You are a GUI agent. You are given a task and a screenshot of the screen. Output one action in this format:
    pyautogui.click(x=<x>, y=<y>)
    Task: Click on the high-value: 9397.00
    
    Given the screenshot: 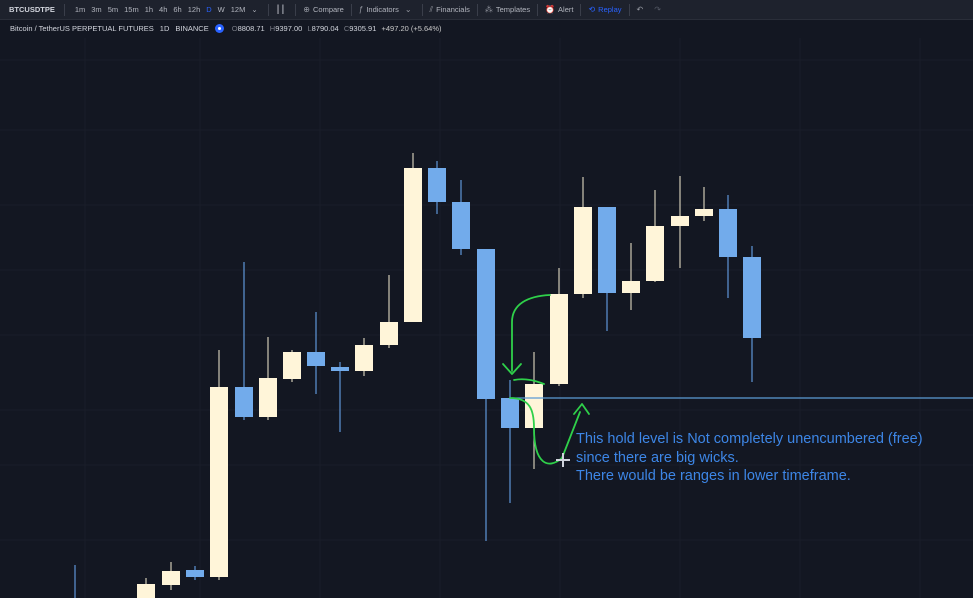 What is the action you would take?
    pyautogui.click(x=289, y=28)
    